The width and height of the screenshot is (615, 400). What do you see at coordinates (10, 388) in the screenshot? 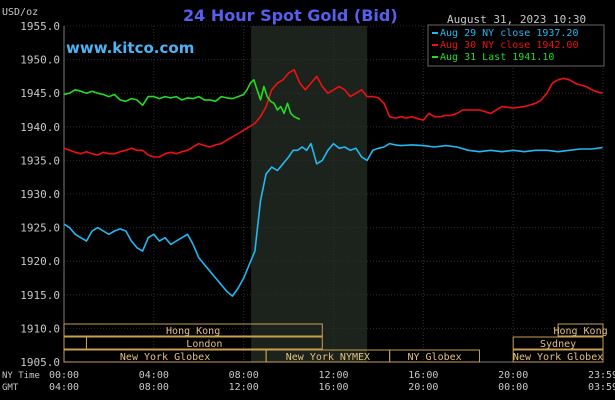
I see `x-axis-label-gmt: GMT` at bounding box center [10, 388].